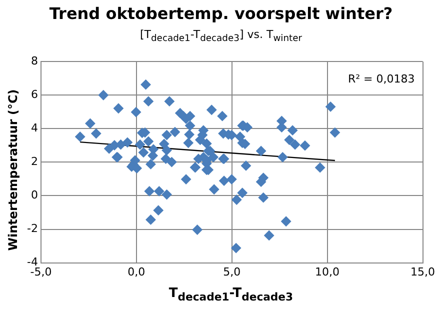 This screenshot has height=314, width=442. What do you see at coordinates (232, 271) in the screenshot?
I see `x-tick-label: 5,0` at bounding box center [232, 271].